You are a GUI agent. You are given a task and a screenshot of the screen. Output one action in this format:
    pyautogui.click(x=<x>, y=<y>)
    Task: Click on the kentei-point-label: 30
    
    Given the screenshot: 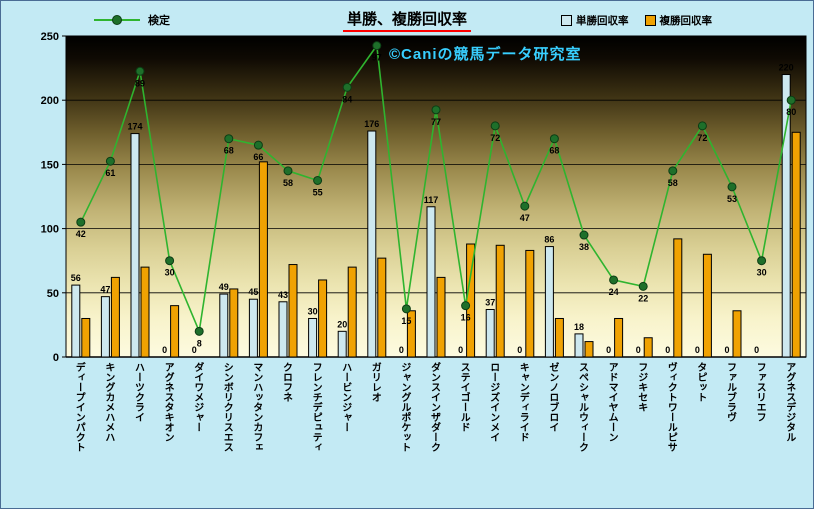 What is the action you would take?
    pyautogui.click(x=170, y=273)
    